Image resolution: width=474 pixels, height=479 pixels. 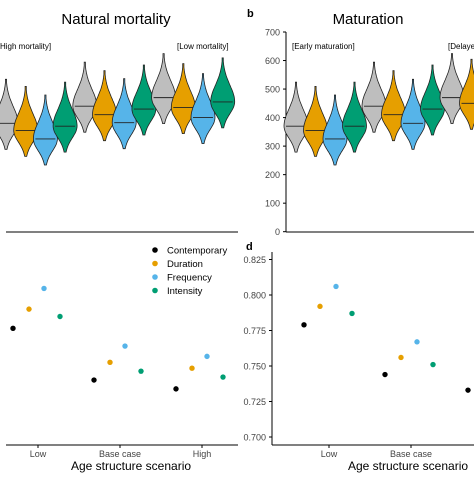 I want to click on panel-a-annotation-left: High mortality], so click(x=25, y=46).